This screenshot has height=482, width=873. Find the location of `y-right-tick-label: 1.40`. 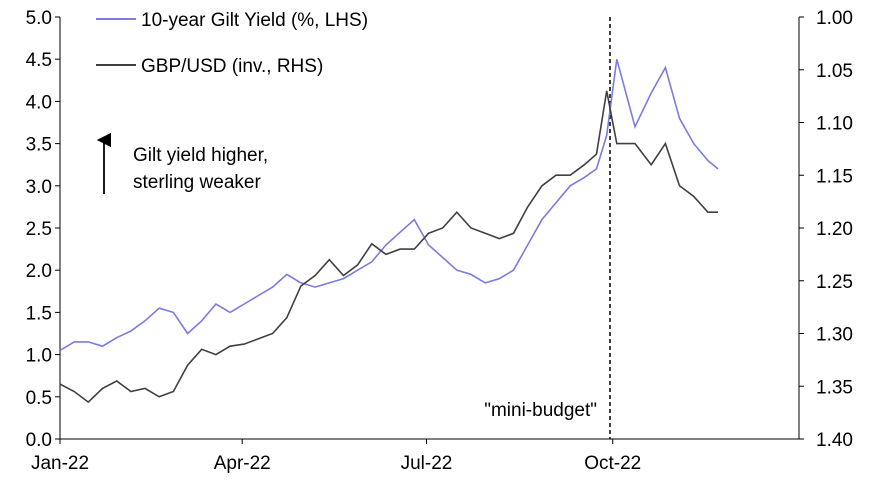

y-right-tick-label: 1.40 is located at coordinates (834, 440).